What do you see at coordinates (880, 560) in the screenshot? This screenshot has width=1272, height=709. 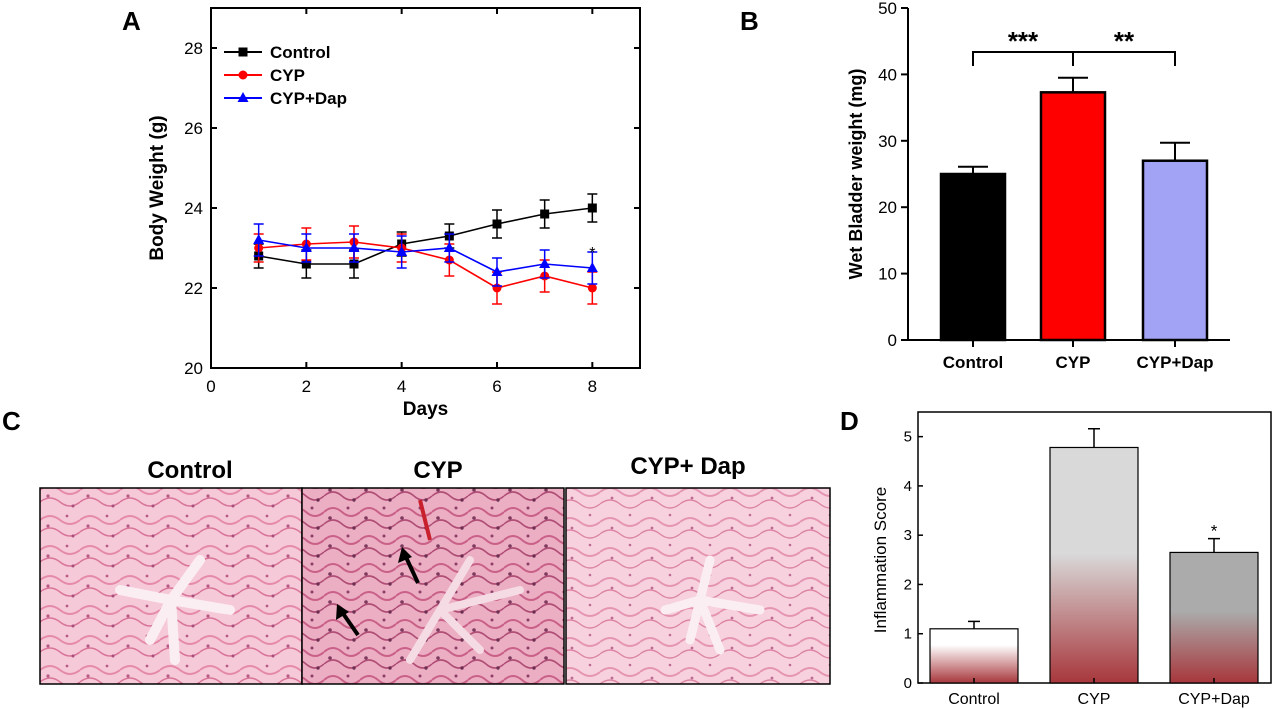 I see `y-axis-label: Inflammation Score` at bounding box center [880, 560].